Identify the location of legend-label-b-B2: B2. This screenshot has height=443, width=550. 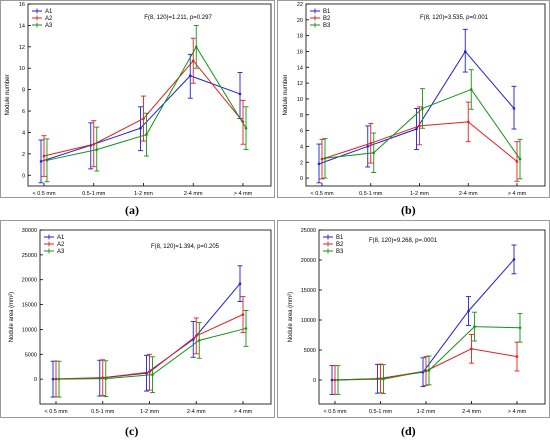
(327, 19).